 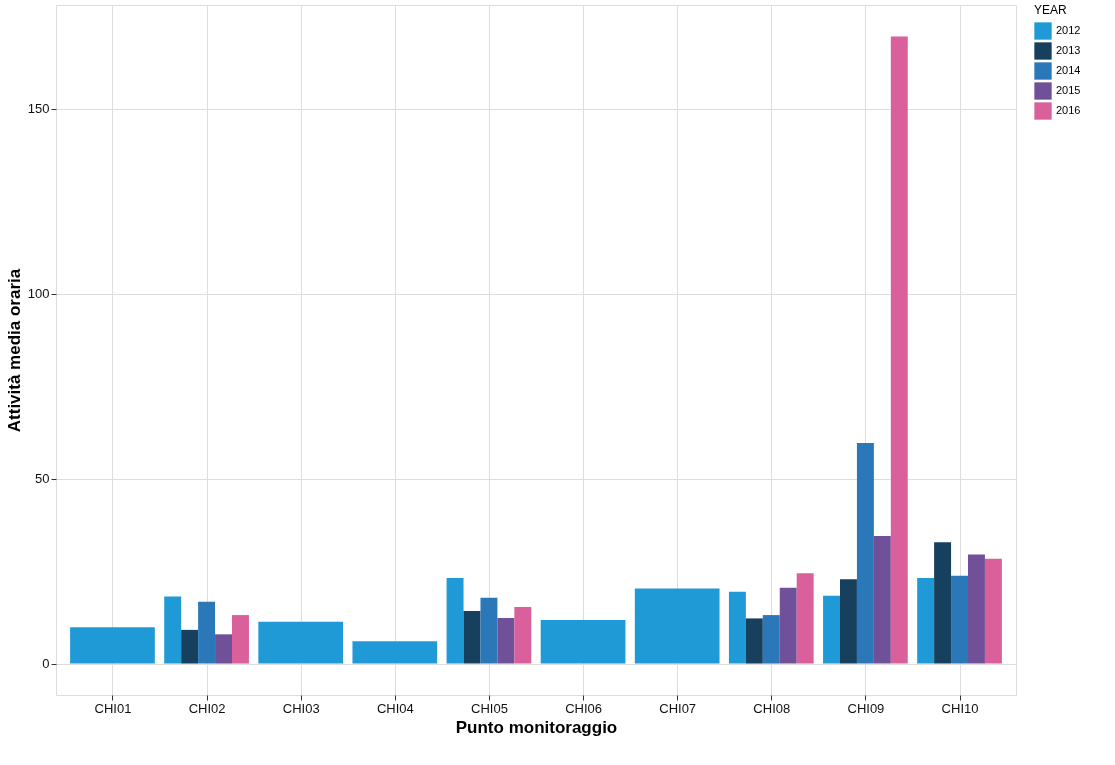 What do you see at coordinates (46, 664) in the screenshot?
I see `y-tick-label: 0` at bounding box center [46, 664].